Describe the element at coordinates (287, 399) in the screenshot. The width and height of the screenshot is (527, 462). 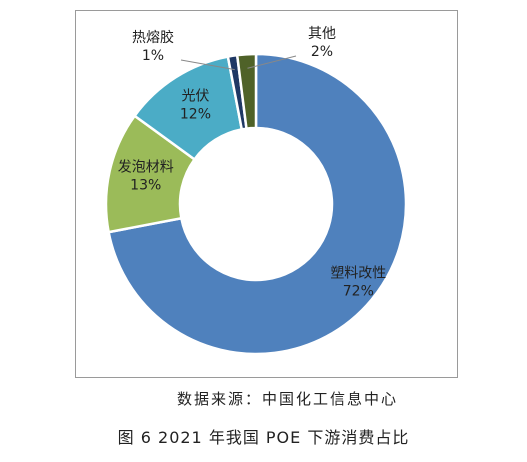
I see `source-note: 数据来源：中国化工信息中心` at that location.